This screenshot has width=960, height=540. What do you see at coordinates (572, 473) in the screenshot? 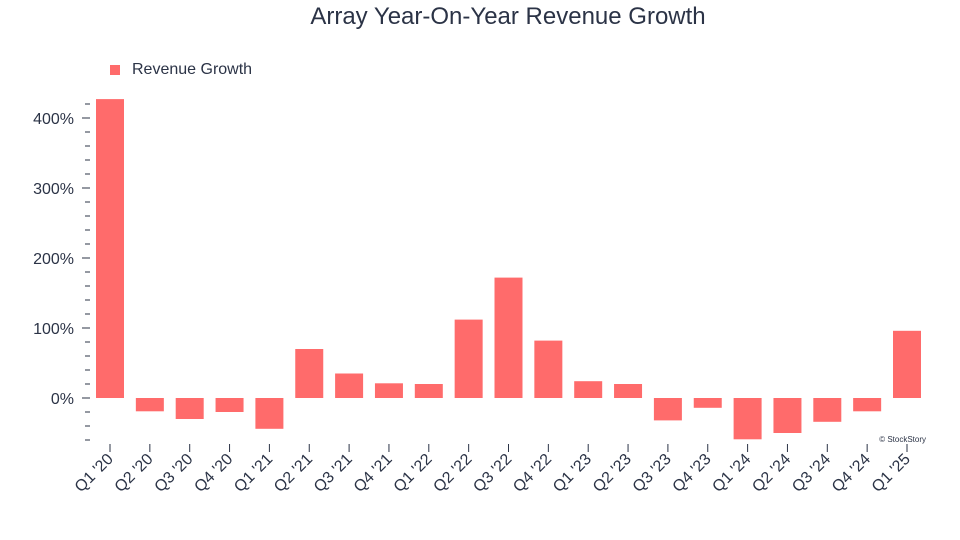
I see `x-tick-label: Q1 '23` at bounding box center [572, 473].